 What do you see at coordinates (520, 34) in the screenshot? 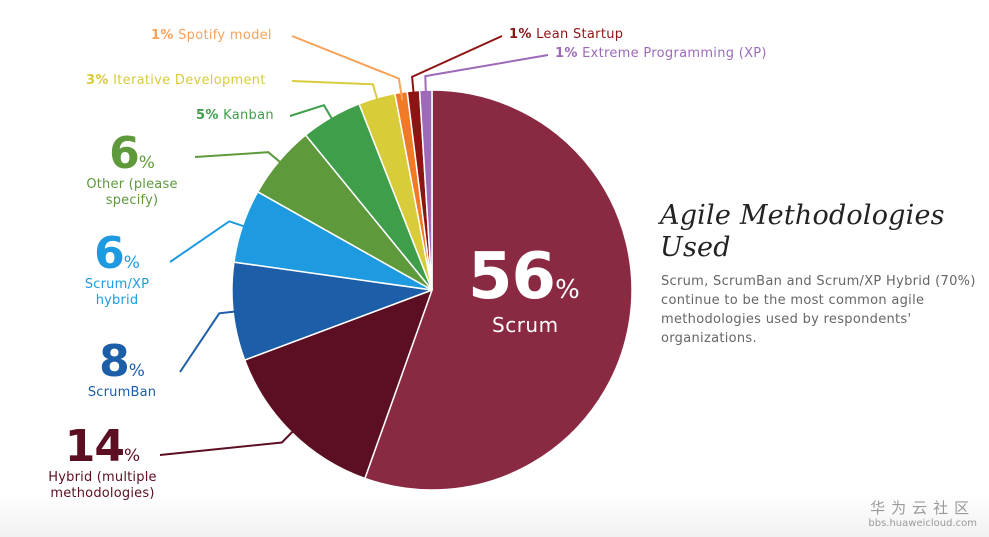
I see `lean-pct: 1%` at bounding box center [520, 34].